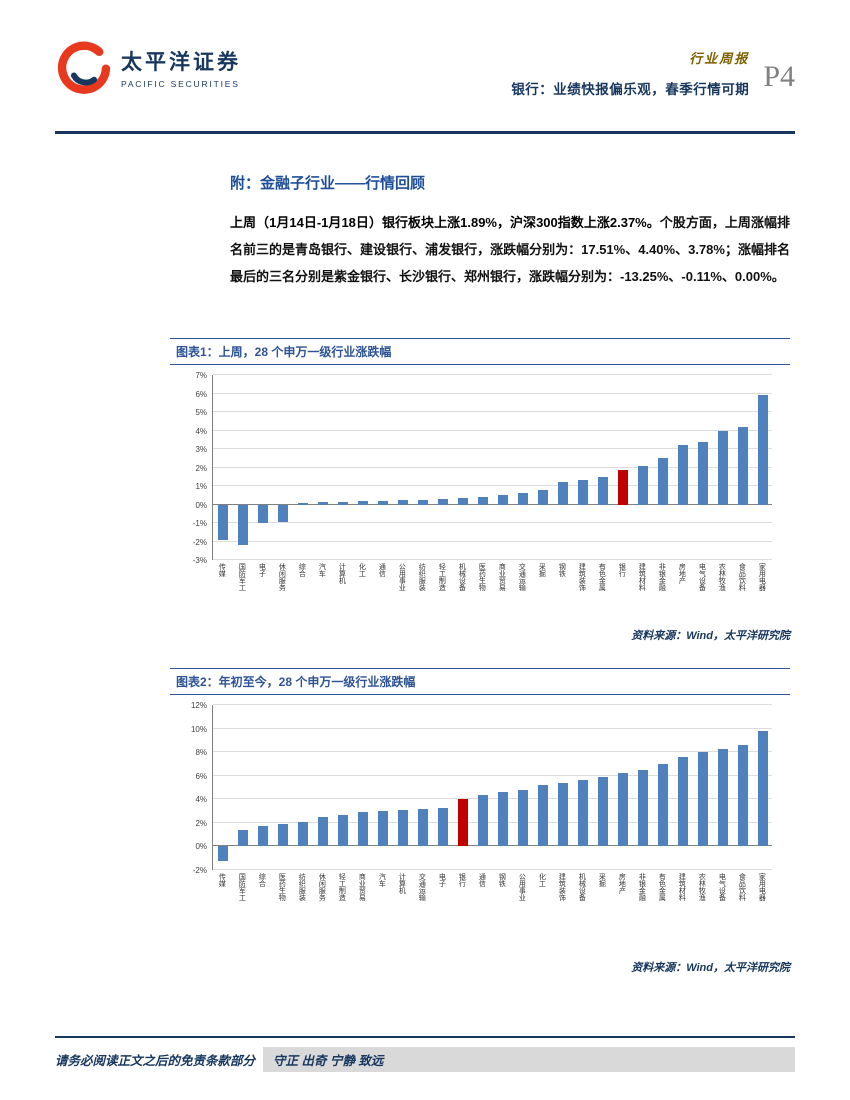 This screenshot has height=1100, width=850. I want to click on x-axis-label: 传媒, so click(222, 880).